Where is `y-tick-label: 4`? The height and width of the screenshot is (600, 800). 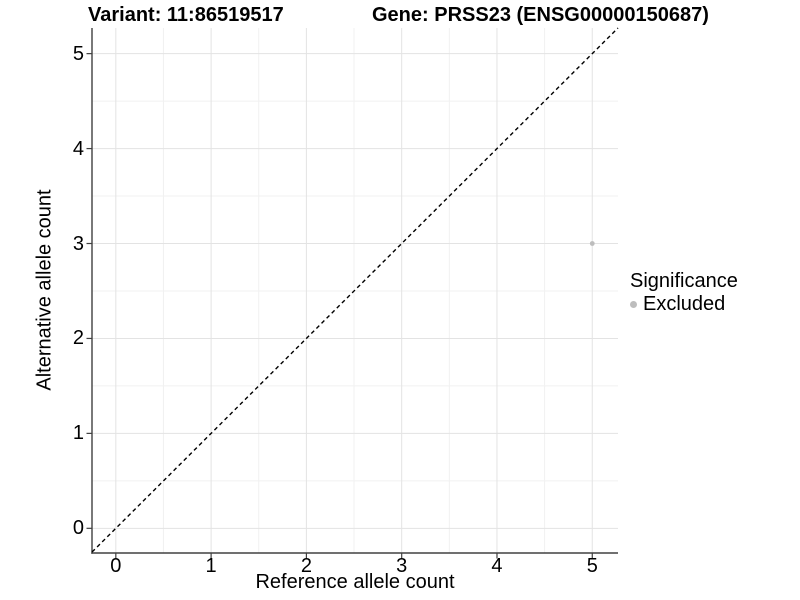 y-tick-label: 4 is located at coordinates (78, 148).